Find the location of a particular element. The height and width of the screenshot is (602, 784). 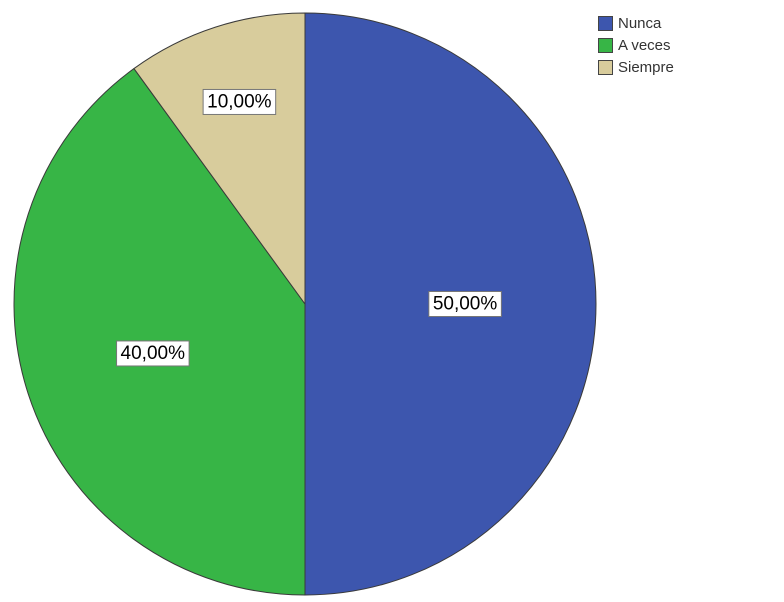

legend-label-a-veces: A veces is located at coordinates (644, 45).